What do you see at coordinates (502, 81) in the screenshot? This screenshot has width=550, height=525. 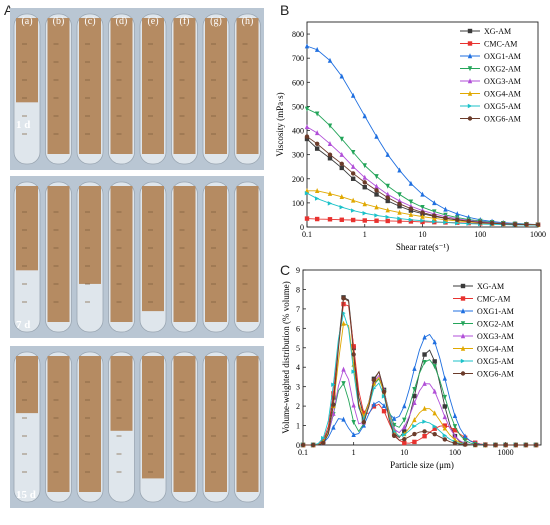 I see `legend-label: OXG3-AM` at bounding box center [502, 81].